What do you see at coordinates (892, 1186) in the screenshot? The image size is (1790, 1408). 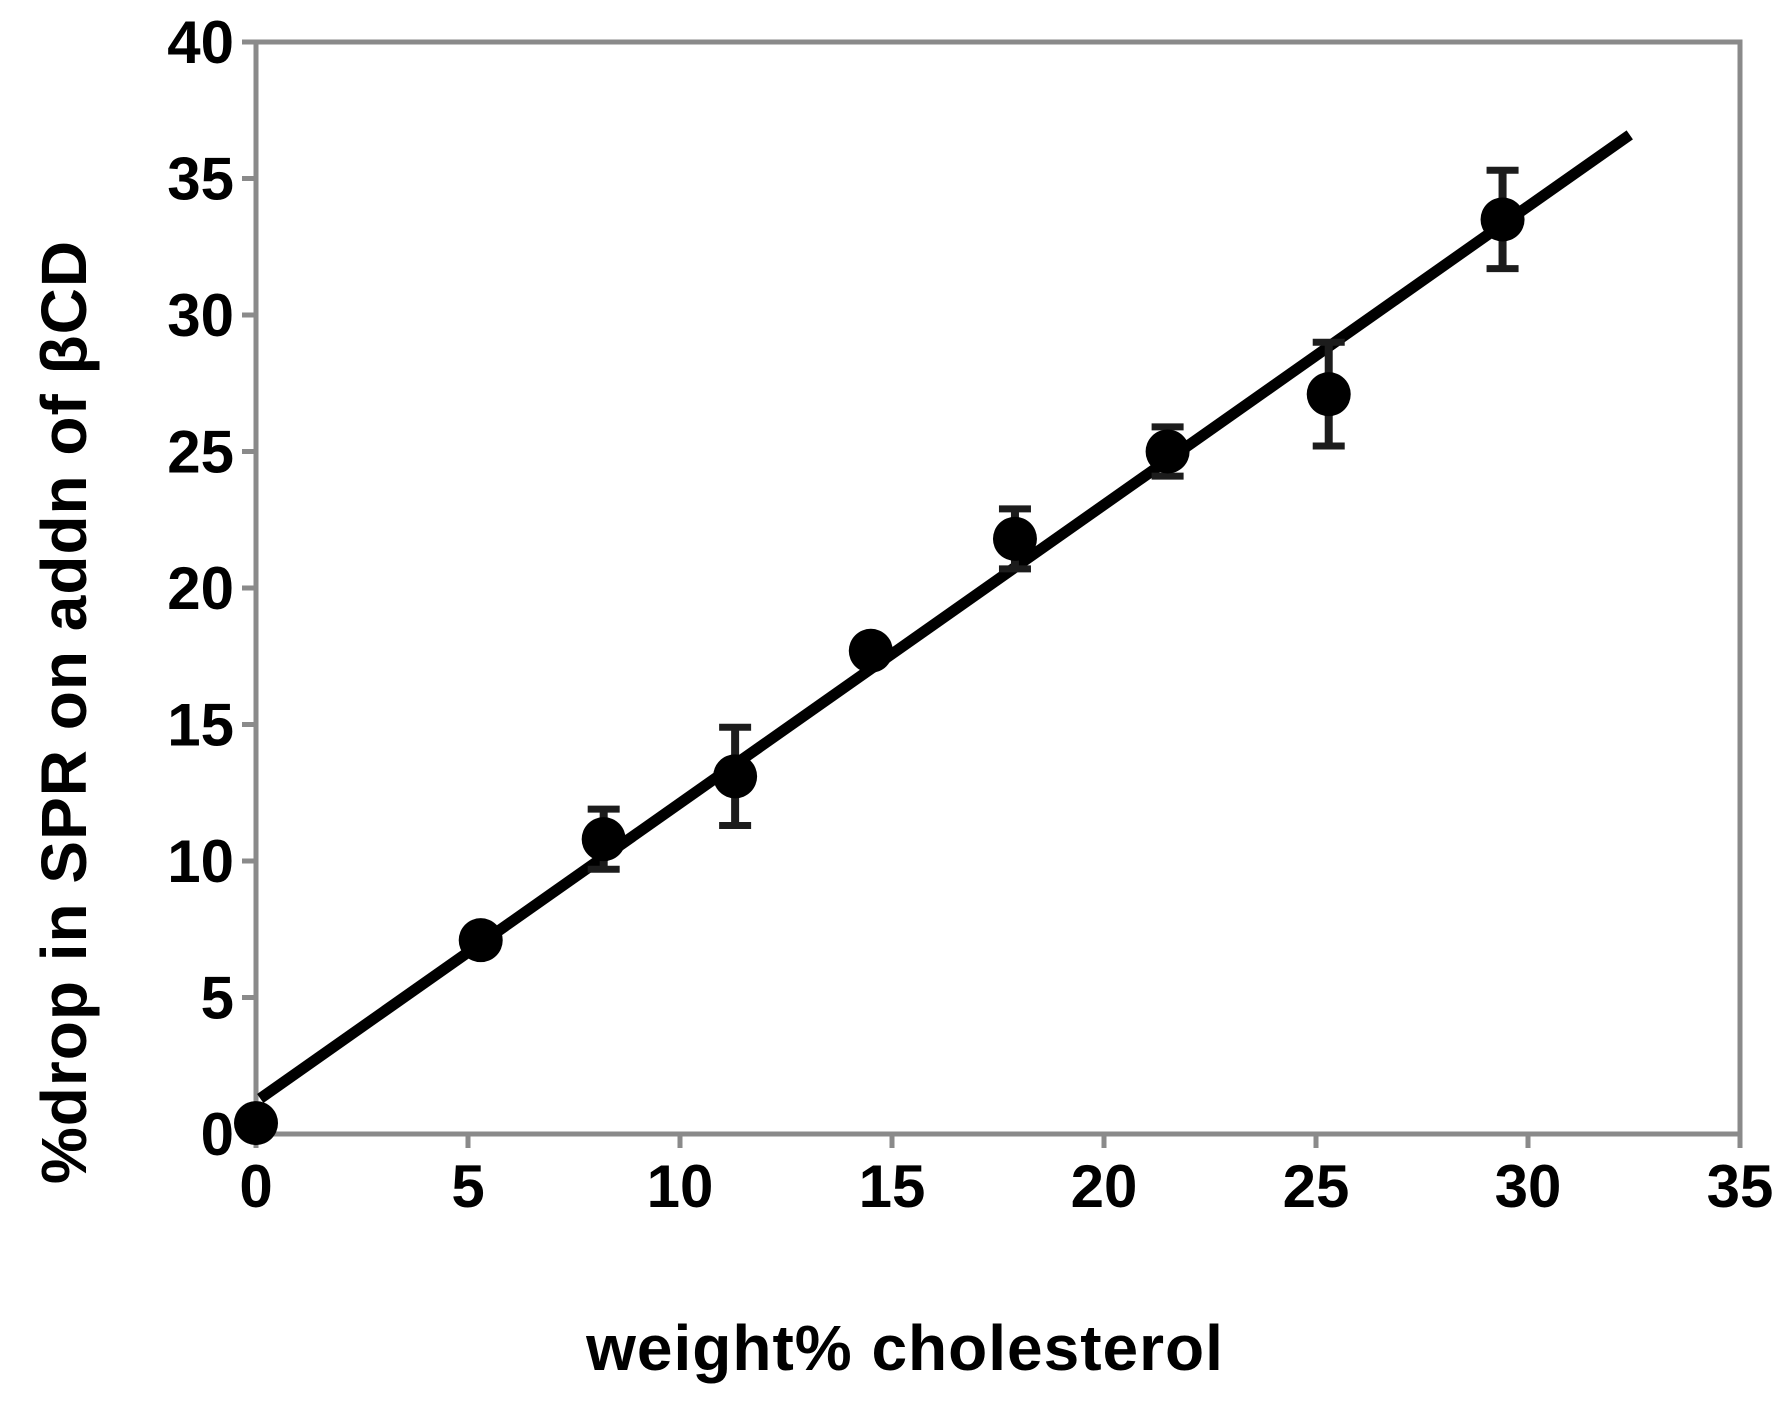 I see `x-tick-label: 15` at bounding box center [892, 1186].